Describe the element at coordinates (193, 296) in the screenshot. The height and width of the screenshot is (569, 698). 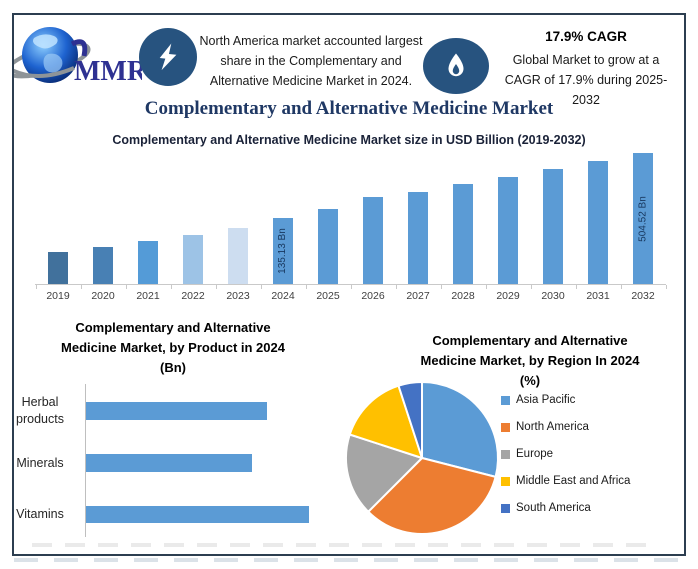
I see `year-label-2022: 2022` at that location.